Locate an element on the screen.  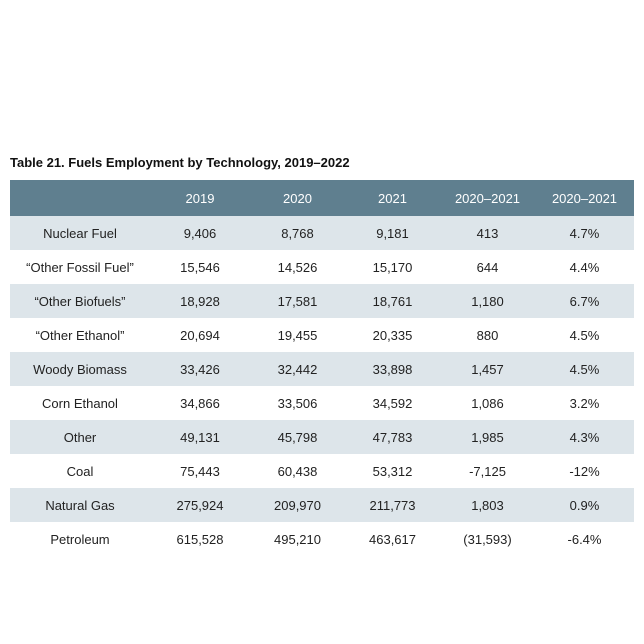
table-cell: -12% is located at coordinates (584, 471).